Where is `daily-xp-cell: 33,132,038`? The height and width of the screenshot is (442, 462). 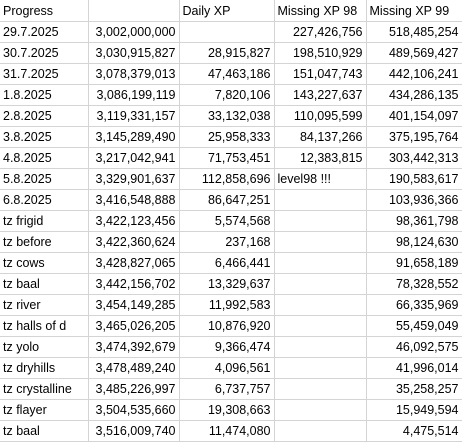 daily-xp-cell: 33,132,038 is located at coordinates (227, 116).